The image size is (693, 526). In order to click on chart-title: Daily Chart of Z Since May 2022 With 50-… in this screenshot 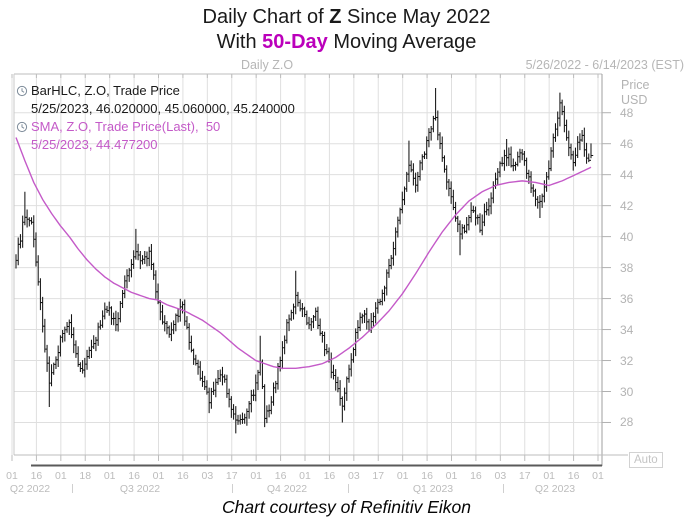, I will do `click(346, 30)`.